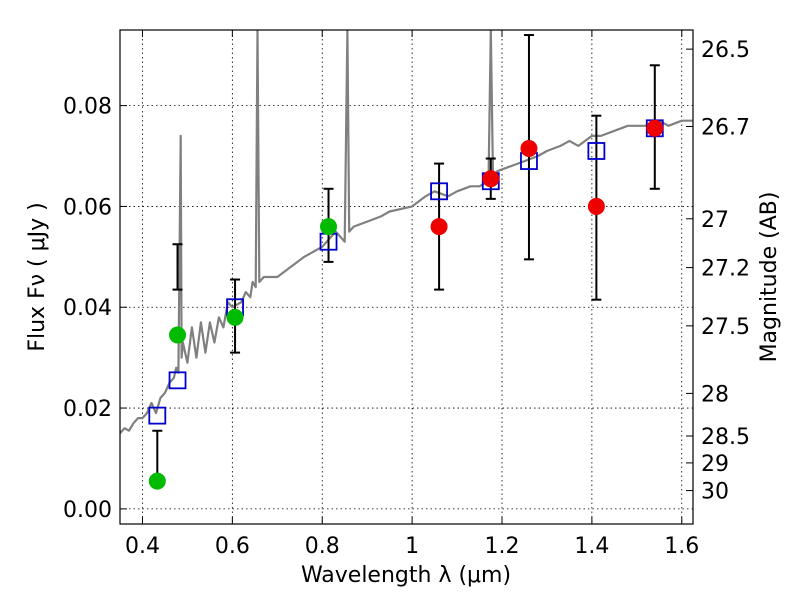  I want to click on magnitude-tick-label: 28.5, so click(725, 437).